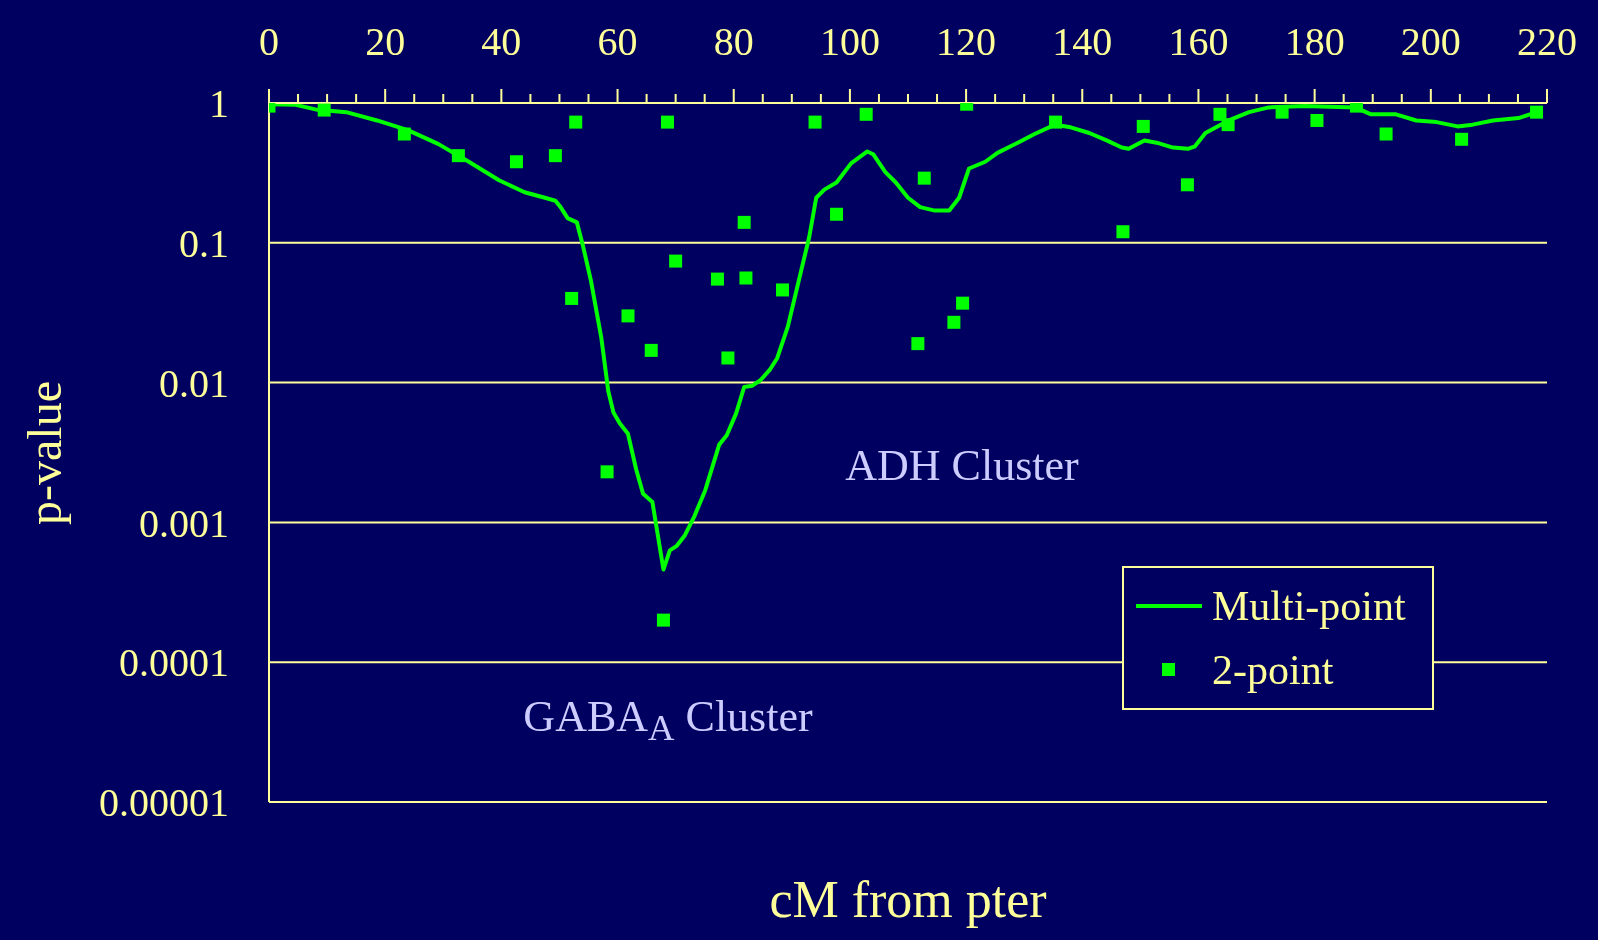  I want to click on y-tick-label: 1, so click(219, 104).